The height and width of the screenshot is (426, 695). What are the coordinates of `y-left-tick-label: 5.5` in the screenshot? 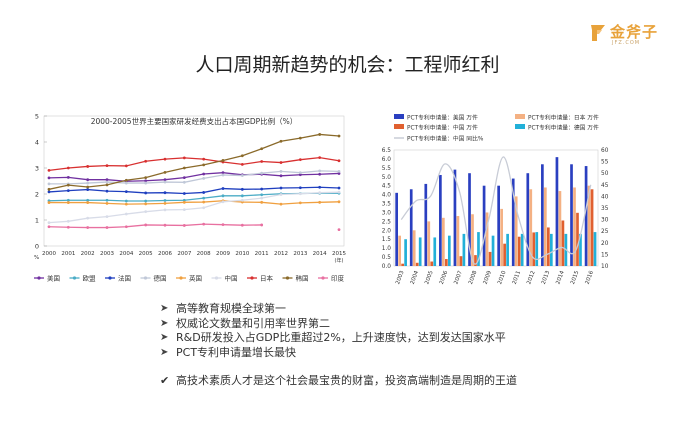 It's located at (387, 169).